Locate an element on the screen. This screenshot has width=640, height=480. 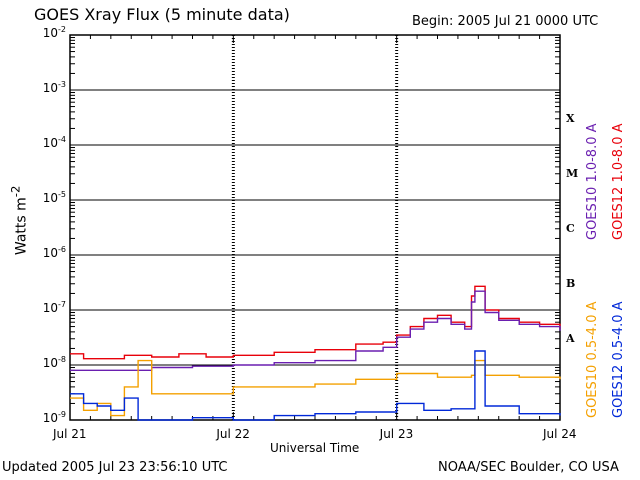
y-tick-exponent: -4 is located at coordinates (62, 139).